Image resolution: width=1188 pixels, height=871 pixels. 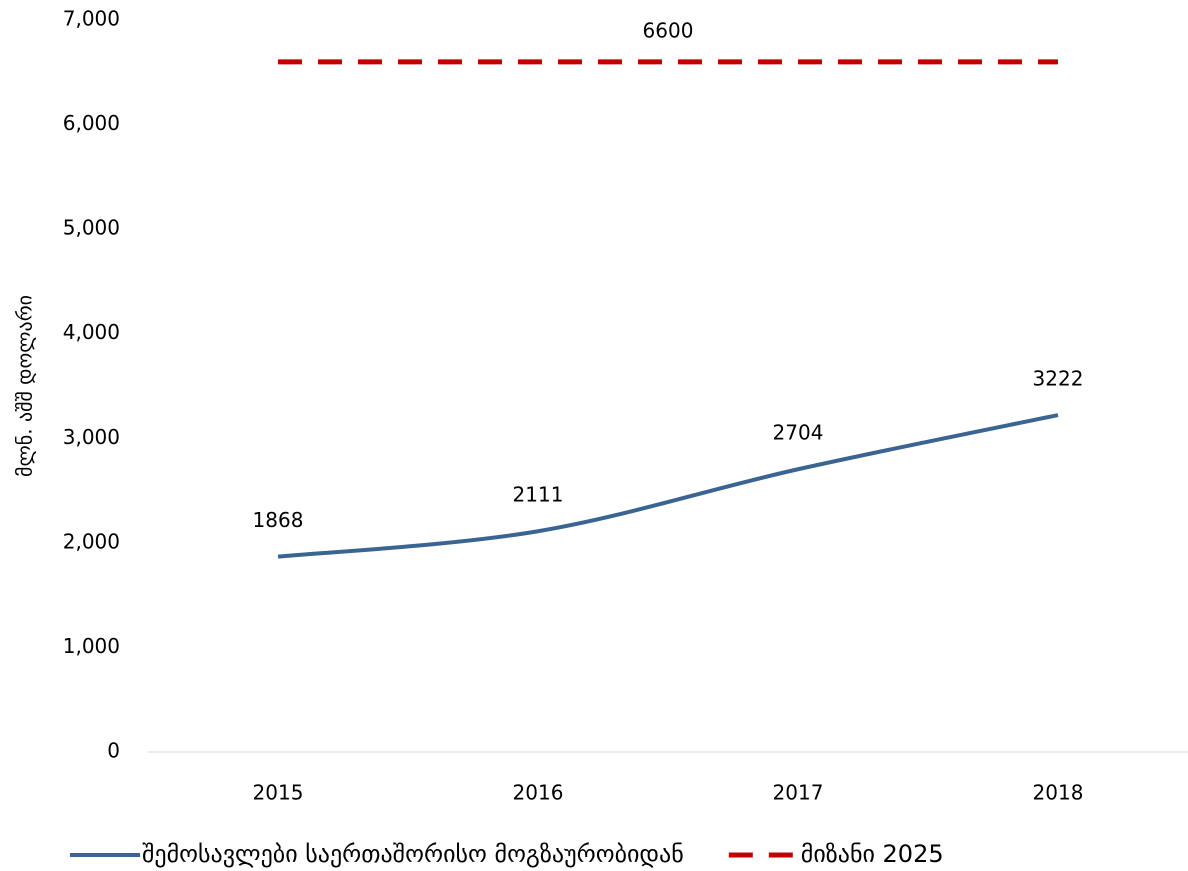 I want to click on x-tick-label: 2017, so click(x=798, y=793).